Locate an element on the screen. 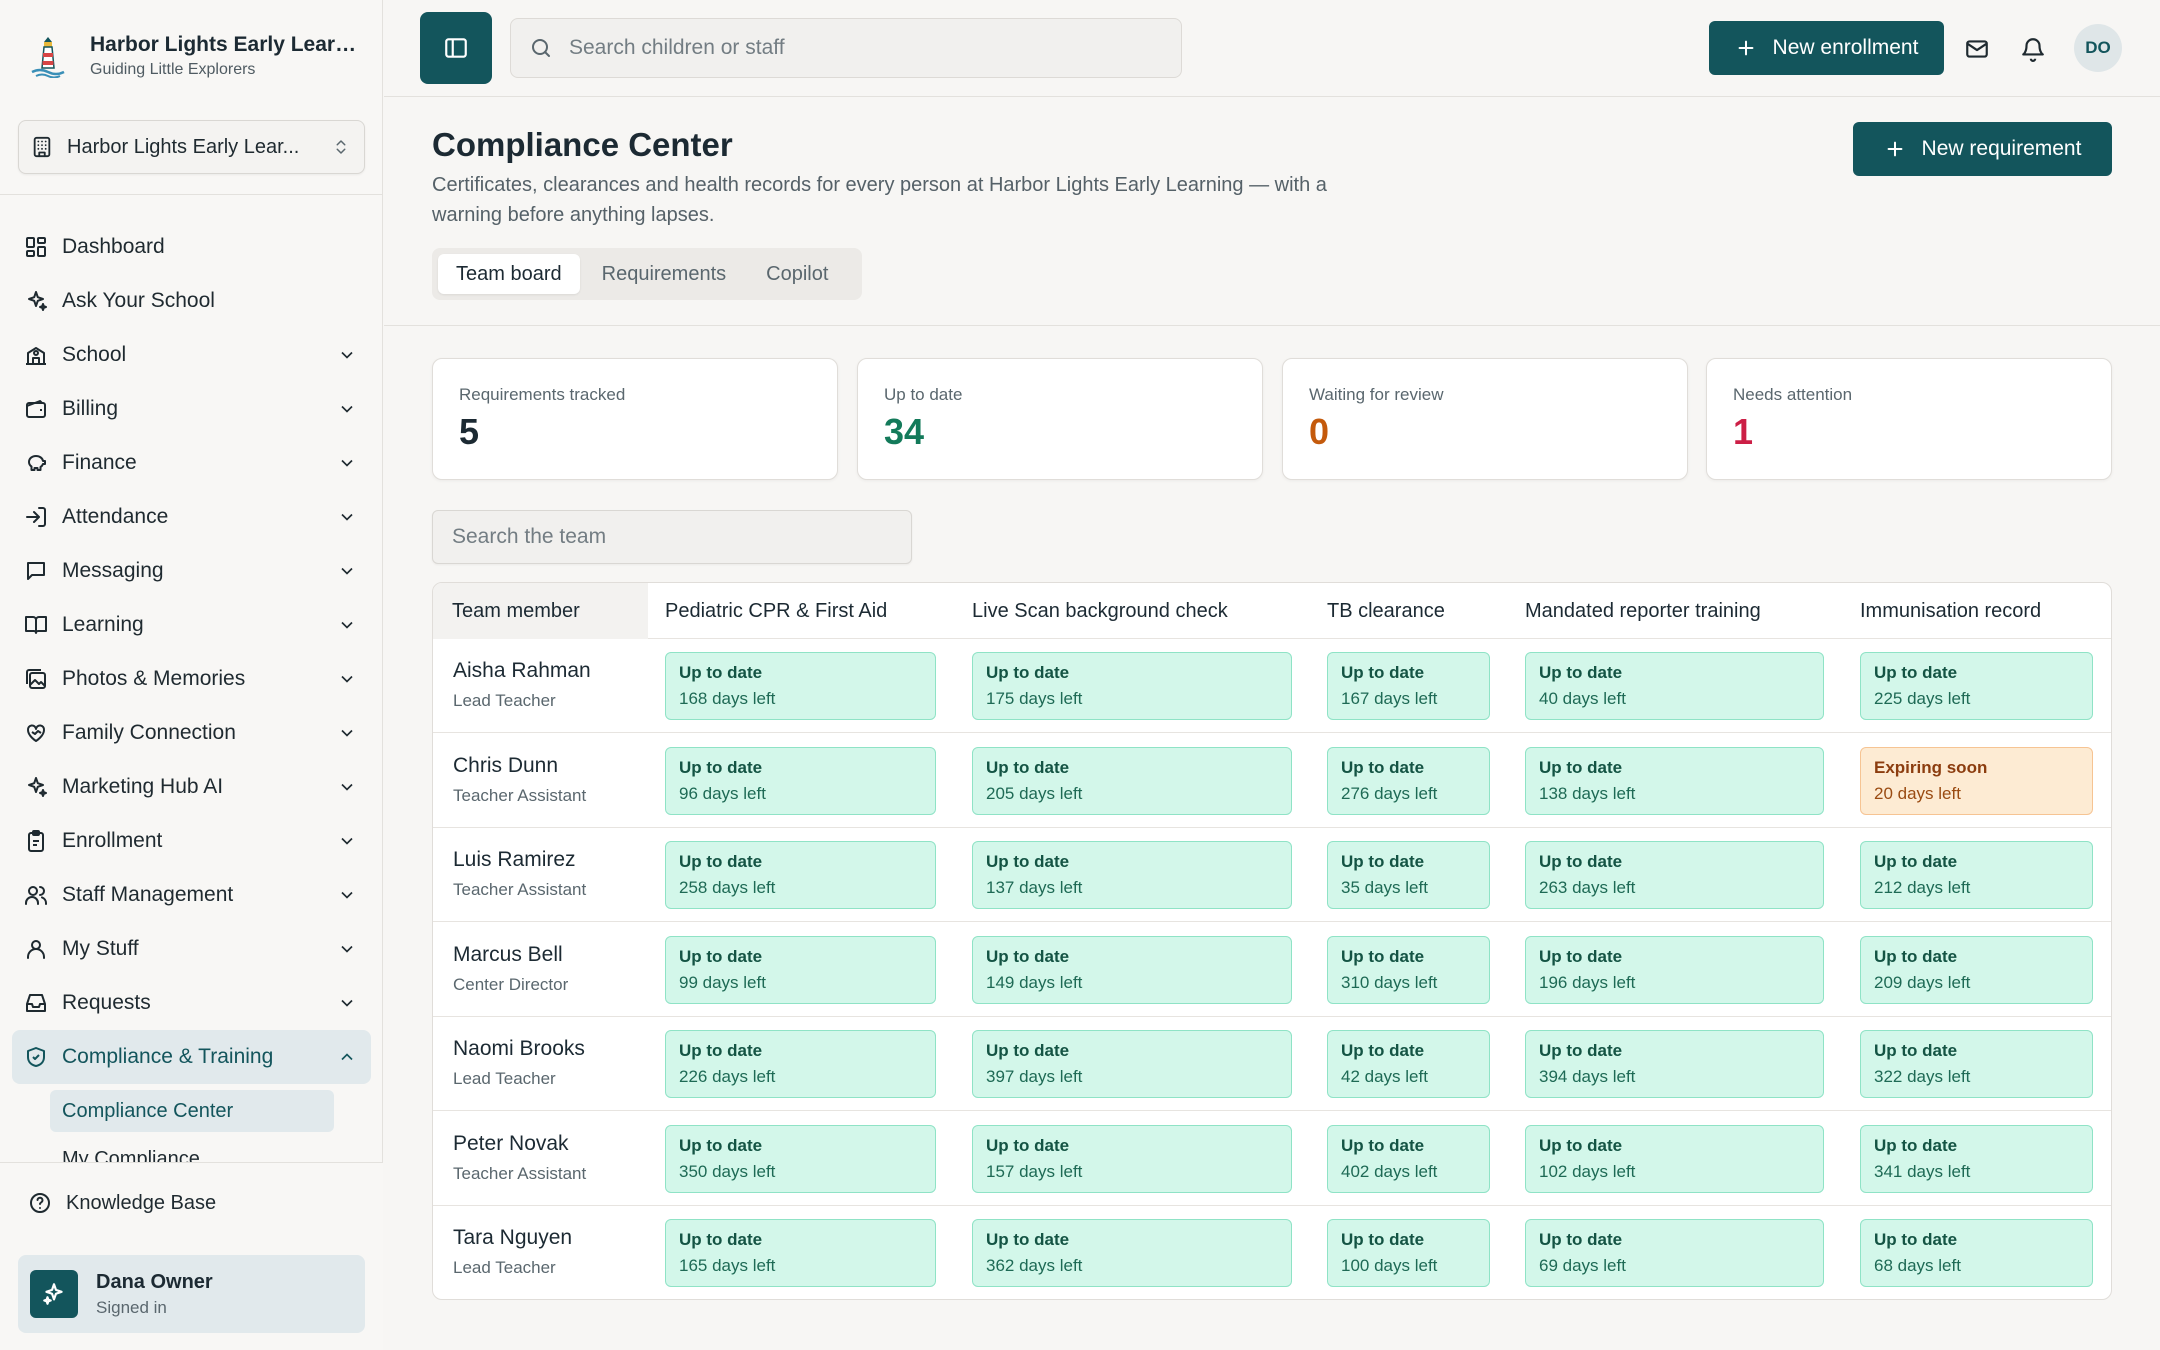 Image resolution: width=2160 pixels, height=1350 pixels. compliance-status-cell: Up to date 276 days left is located at coordinates (1408, 780).